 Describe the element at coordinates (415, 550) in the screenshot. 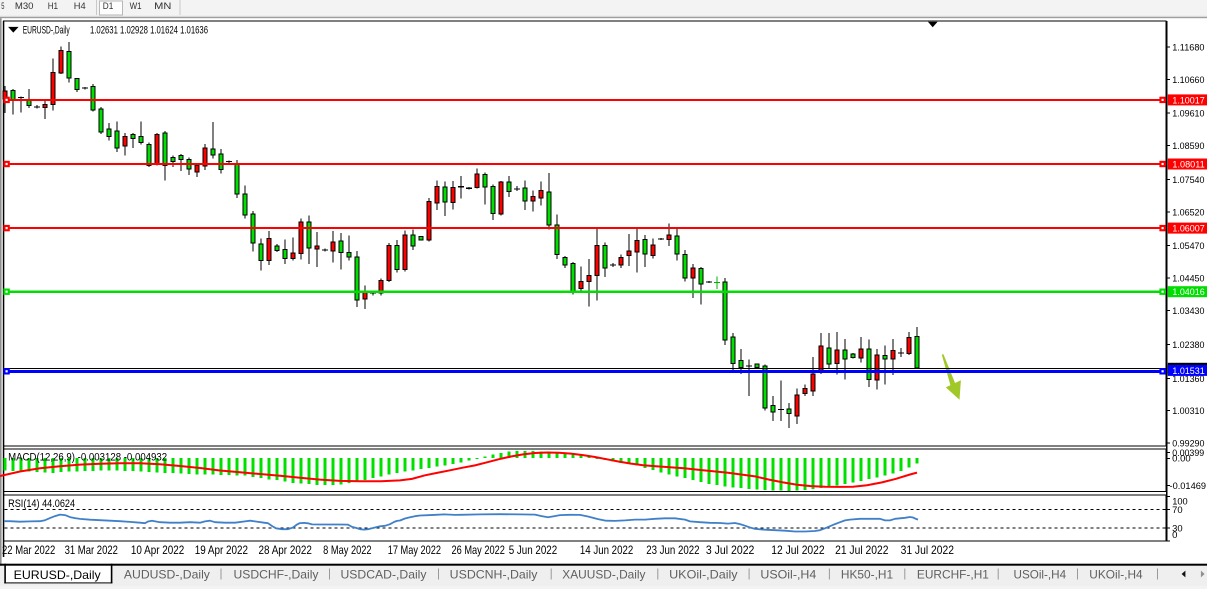

I see `svg-text: 17 May 2022` at that location.